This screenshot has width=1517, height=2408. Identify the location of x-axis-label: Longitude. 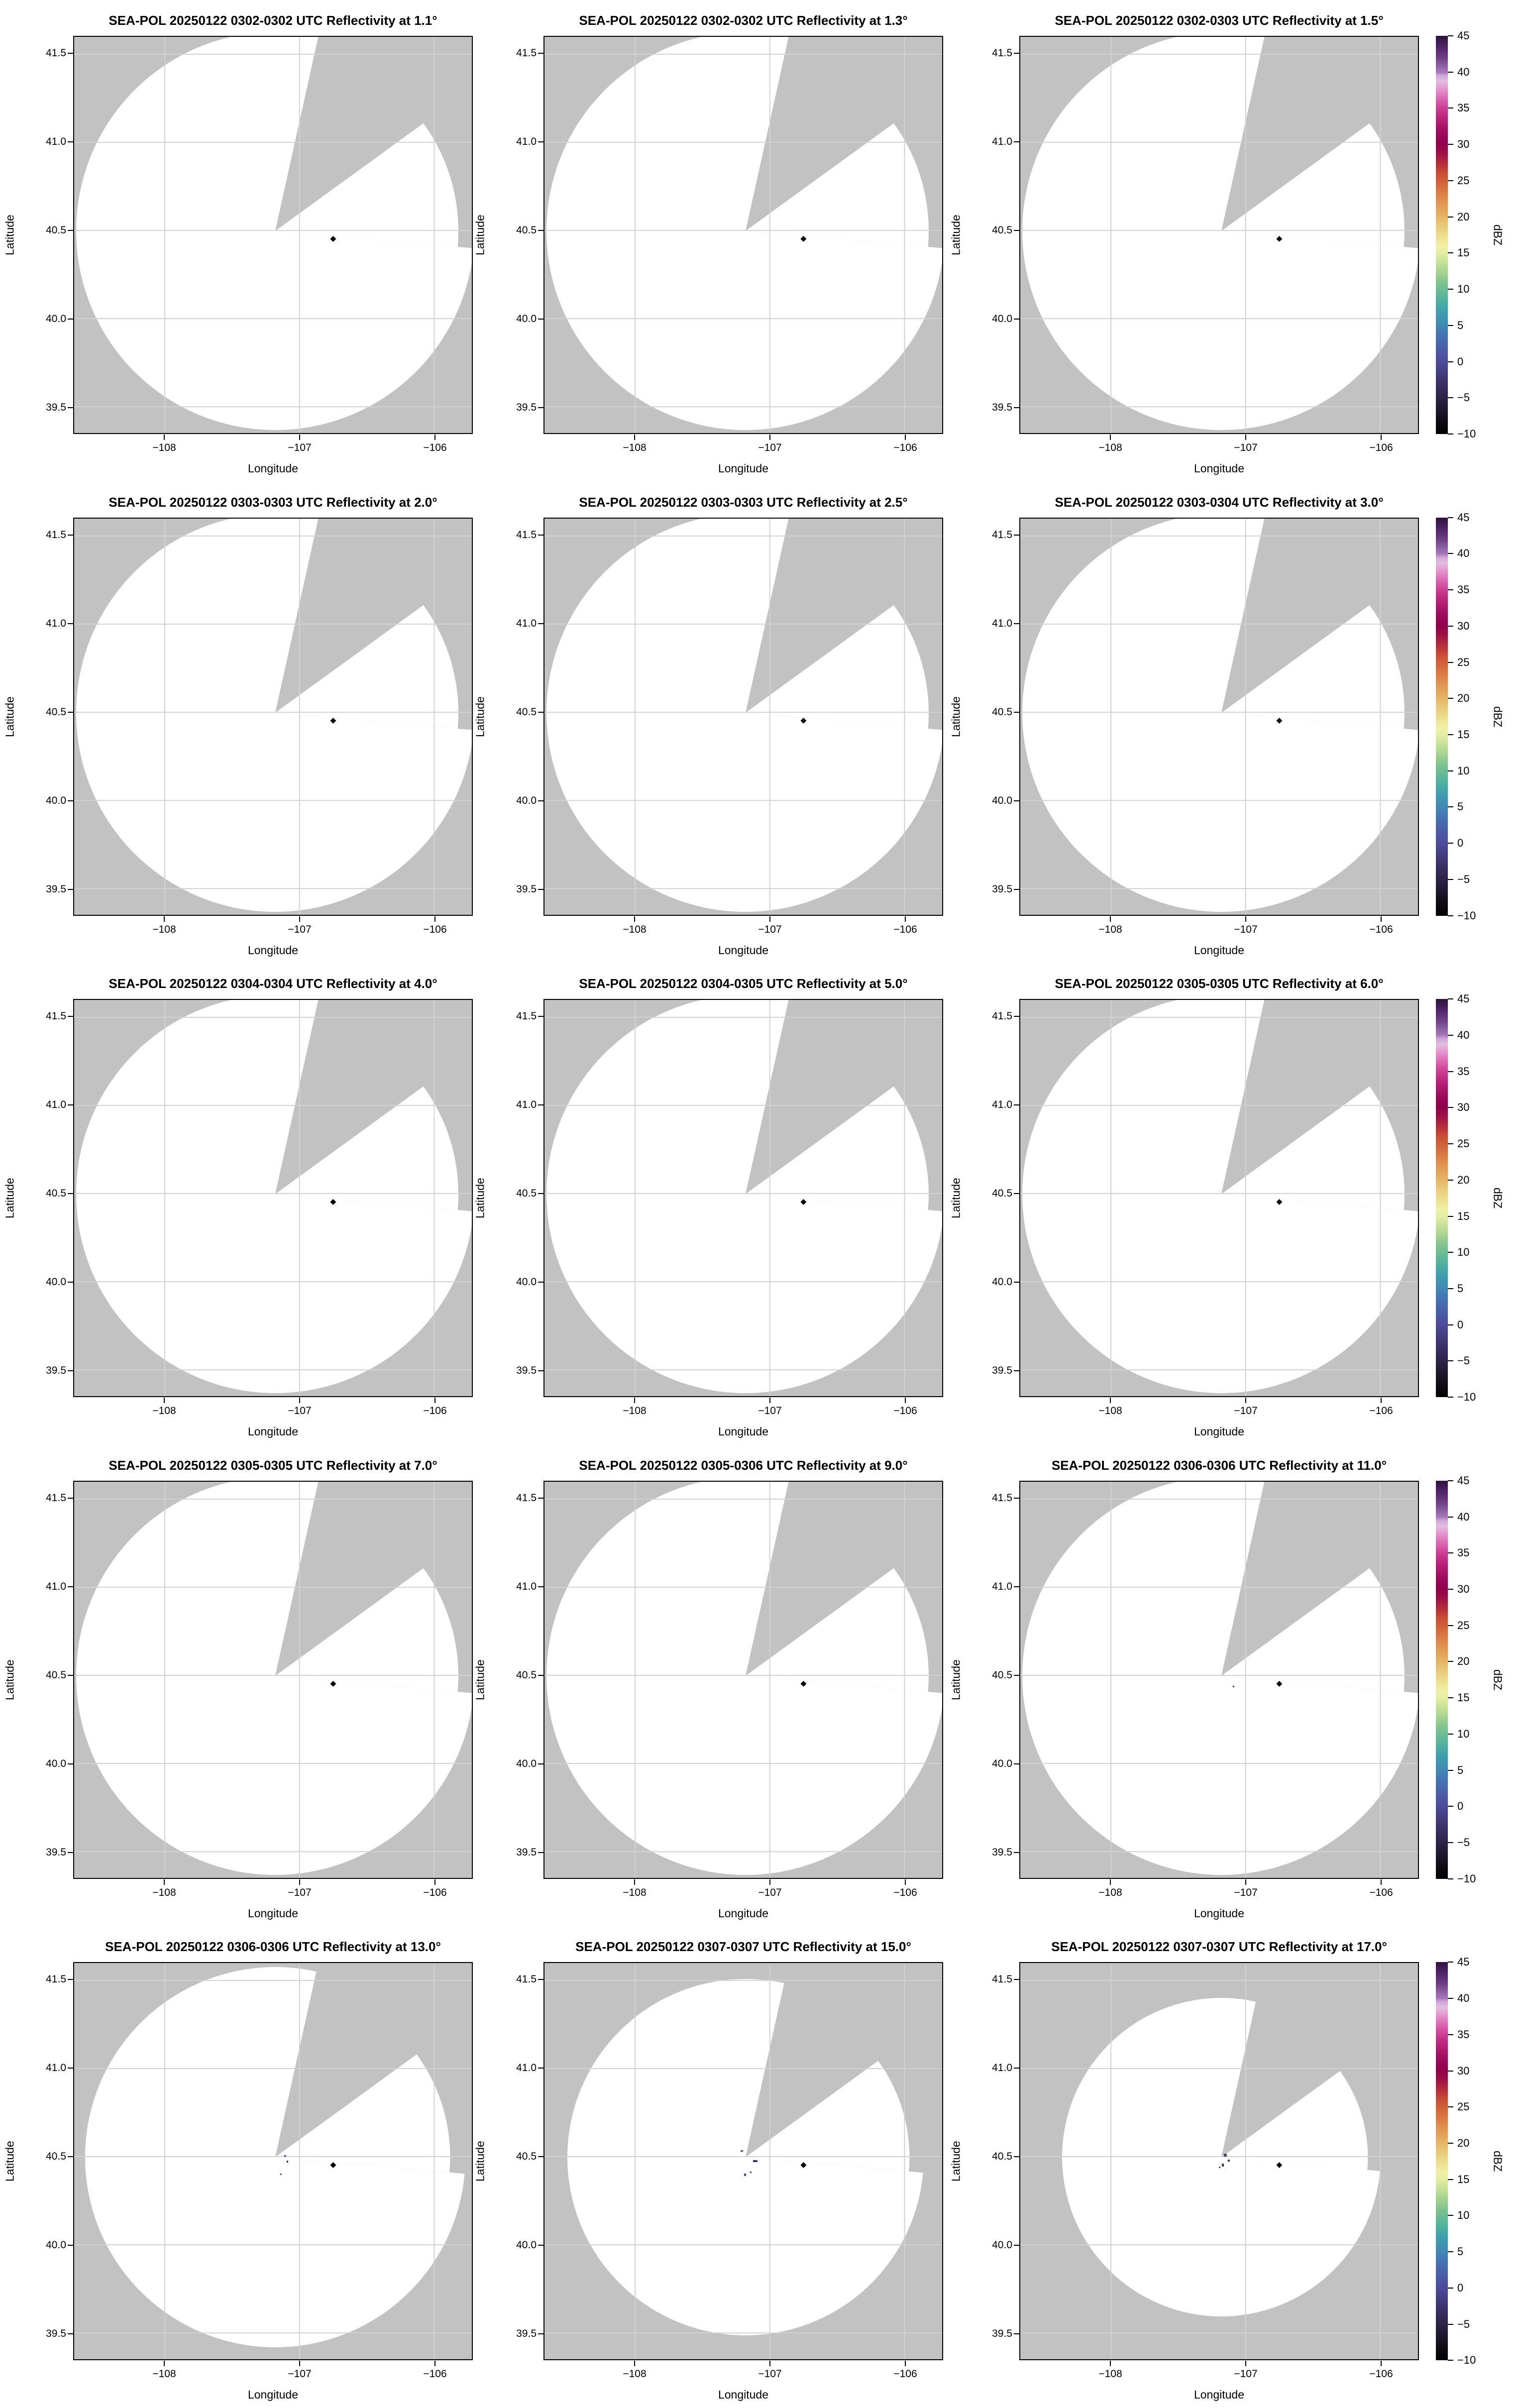
(744, 468).